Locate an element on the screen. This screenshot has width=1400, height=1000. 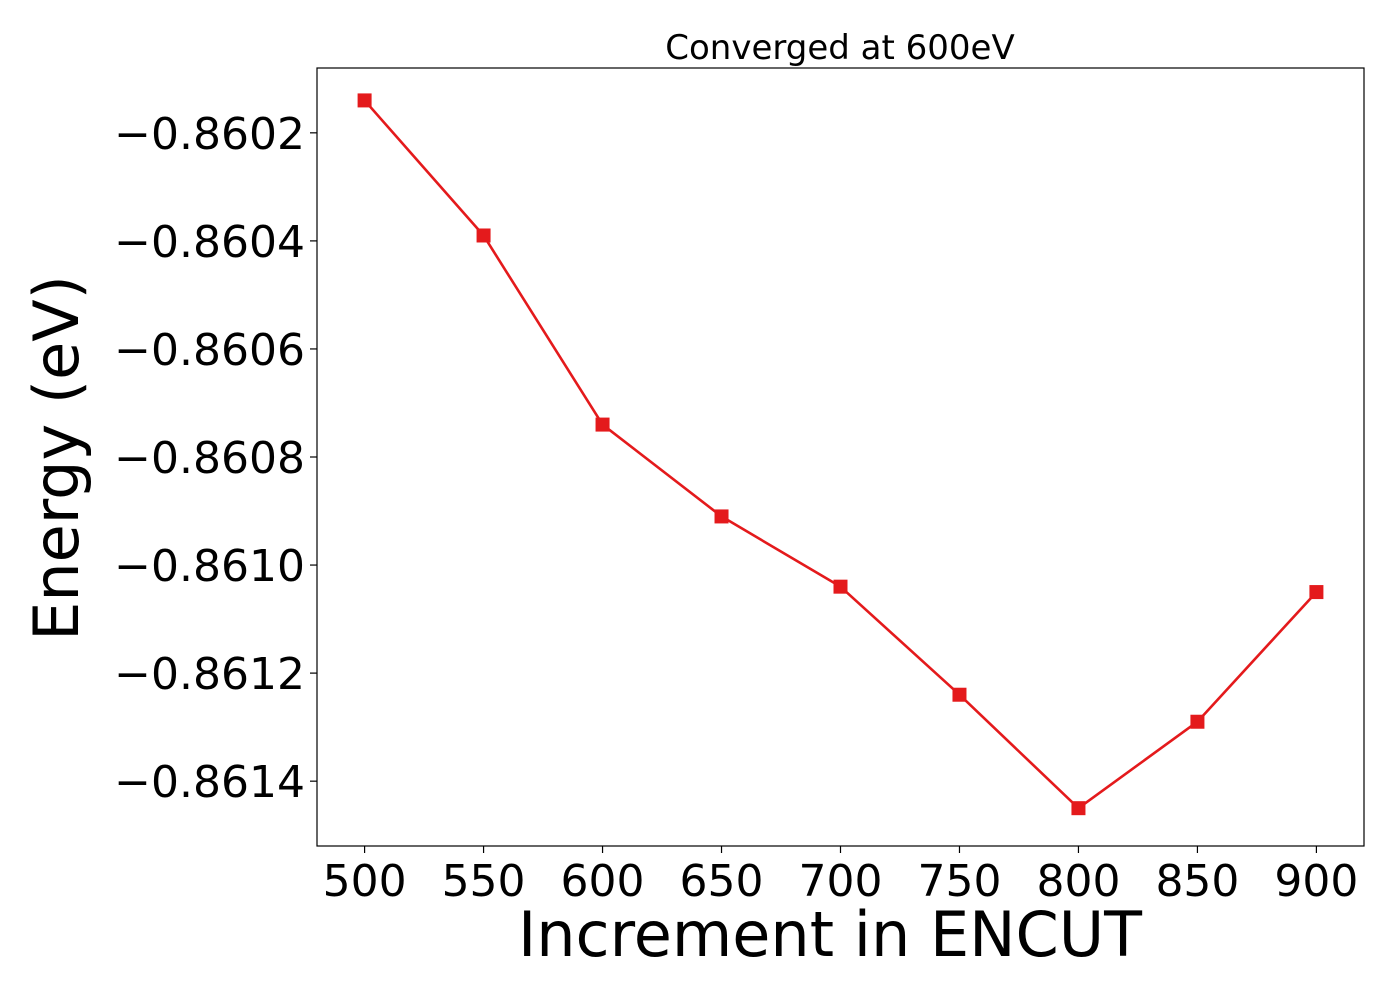
x-axis-label: Increment in ENCUT is located at coordinates (830, 934).